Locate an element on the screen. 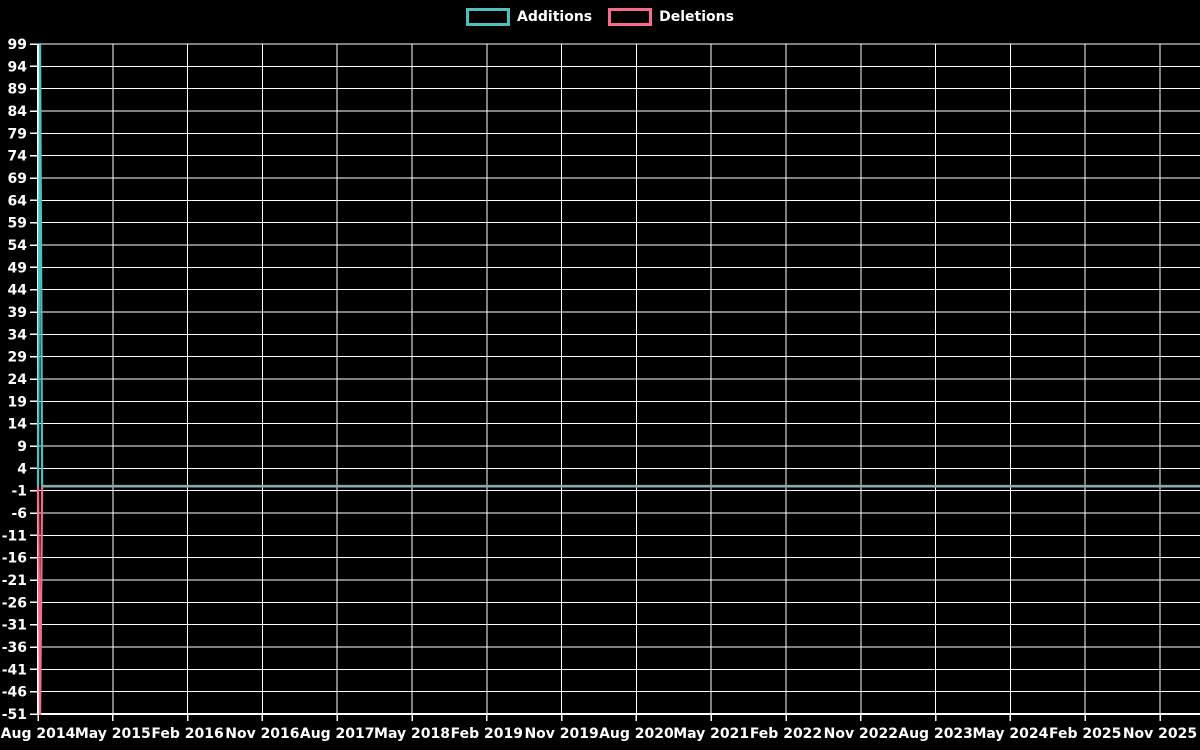  y-tick-label: -46 is located at coordinates (14, 693).